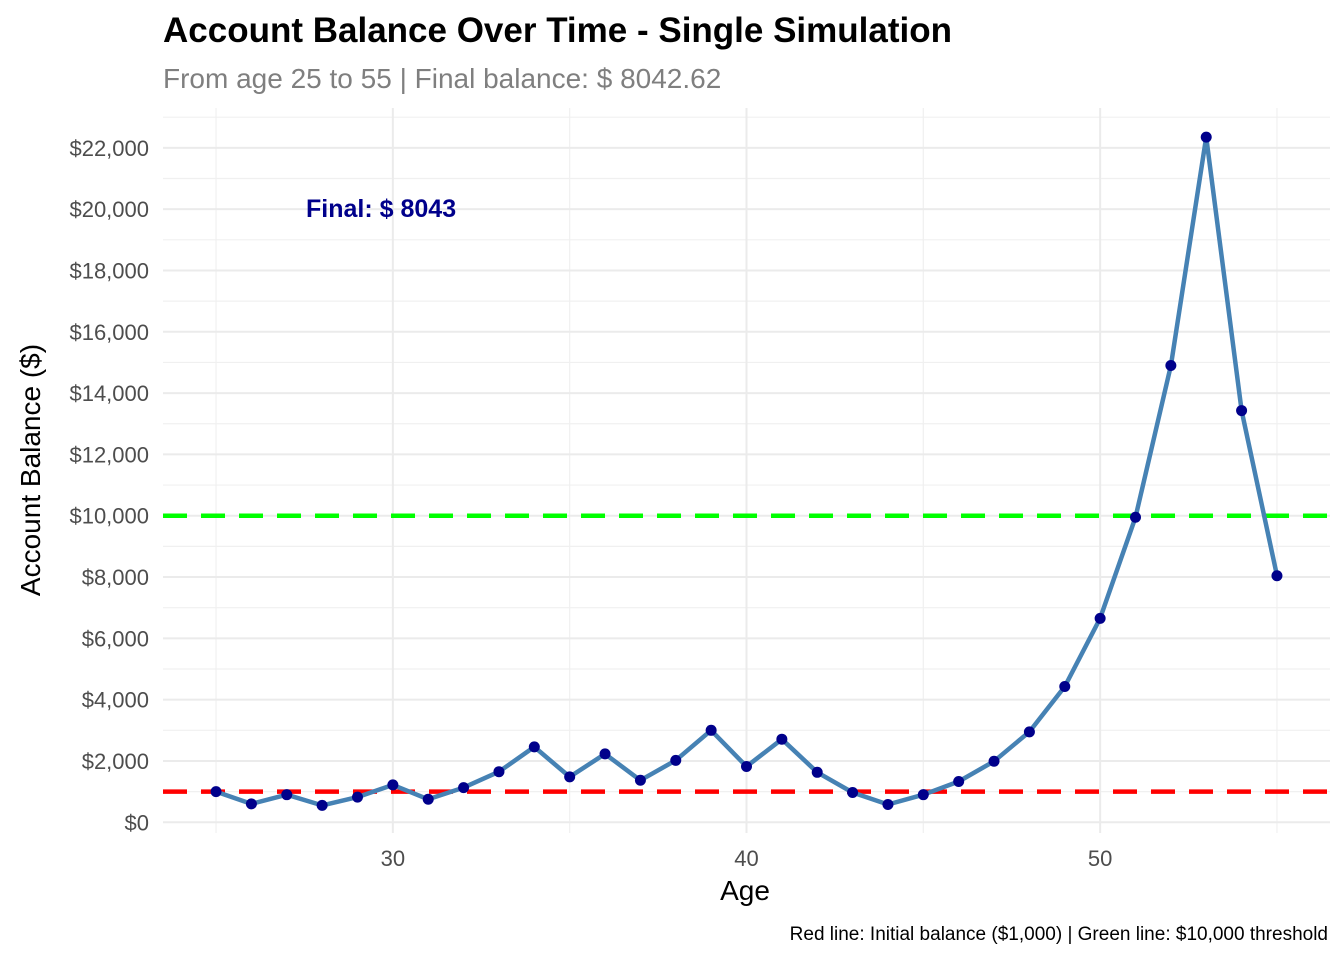  What do you see at coordinates (109, 516) in the screenshot?
I see `y-tick-label-5: $10,000` at bounding box center [109, 516].